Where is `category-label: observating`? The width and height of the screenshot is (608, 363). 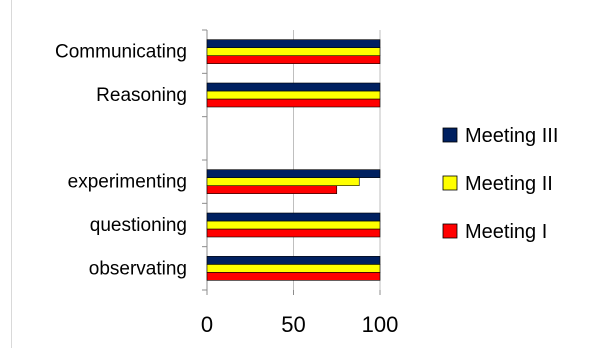
category-label: observating is located at coordinates (138, 268).